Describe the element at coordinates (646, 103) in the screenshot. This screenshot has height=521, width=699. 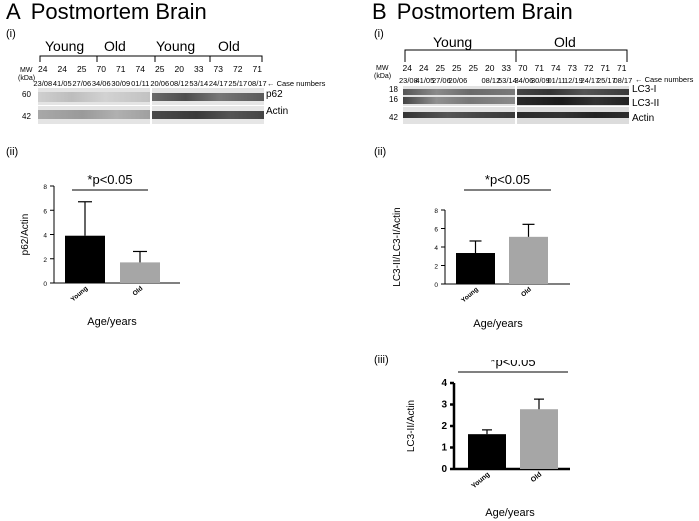
I see `panel-b-band-lc3-ii: LC3-II` at that location.